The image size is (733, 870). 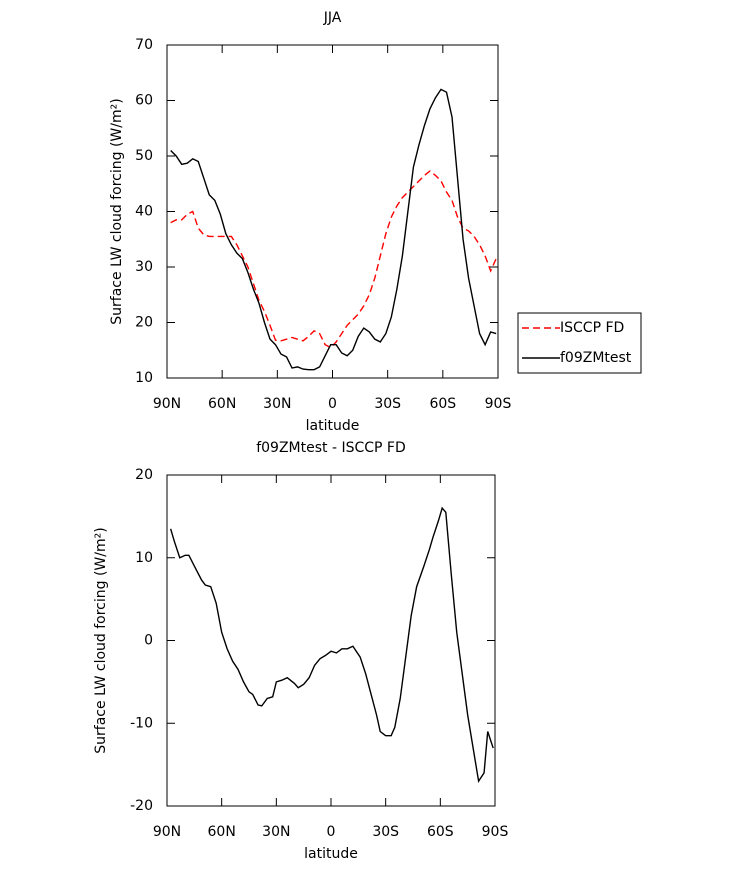 I want to click on y-tick-label: 60, so click(x=144, y=101).